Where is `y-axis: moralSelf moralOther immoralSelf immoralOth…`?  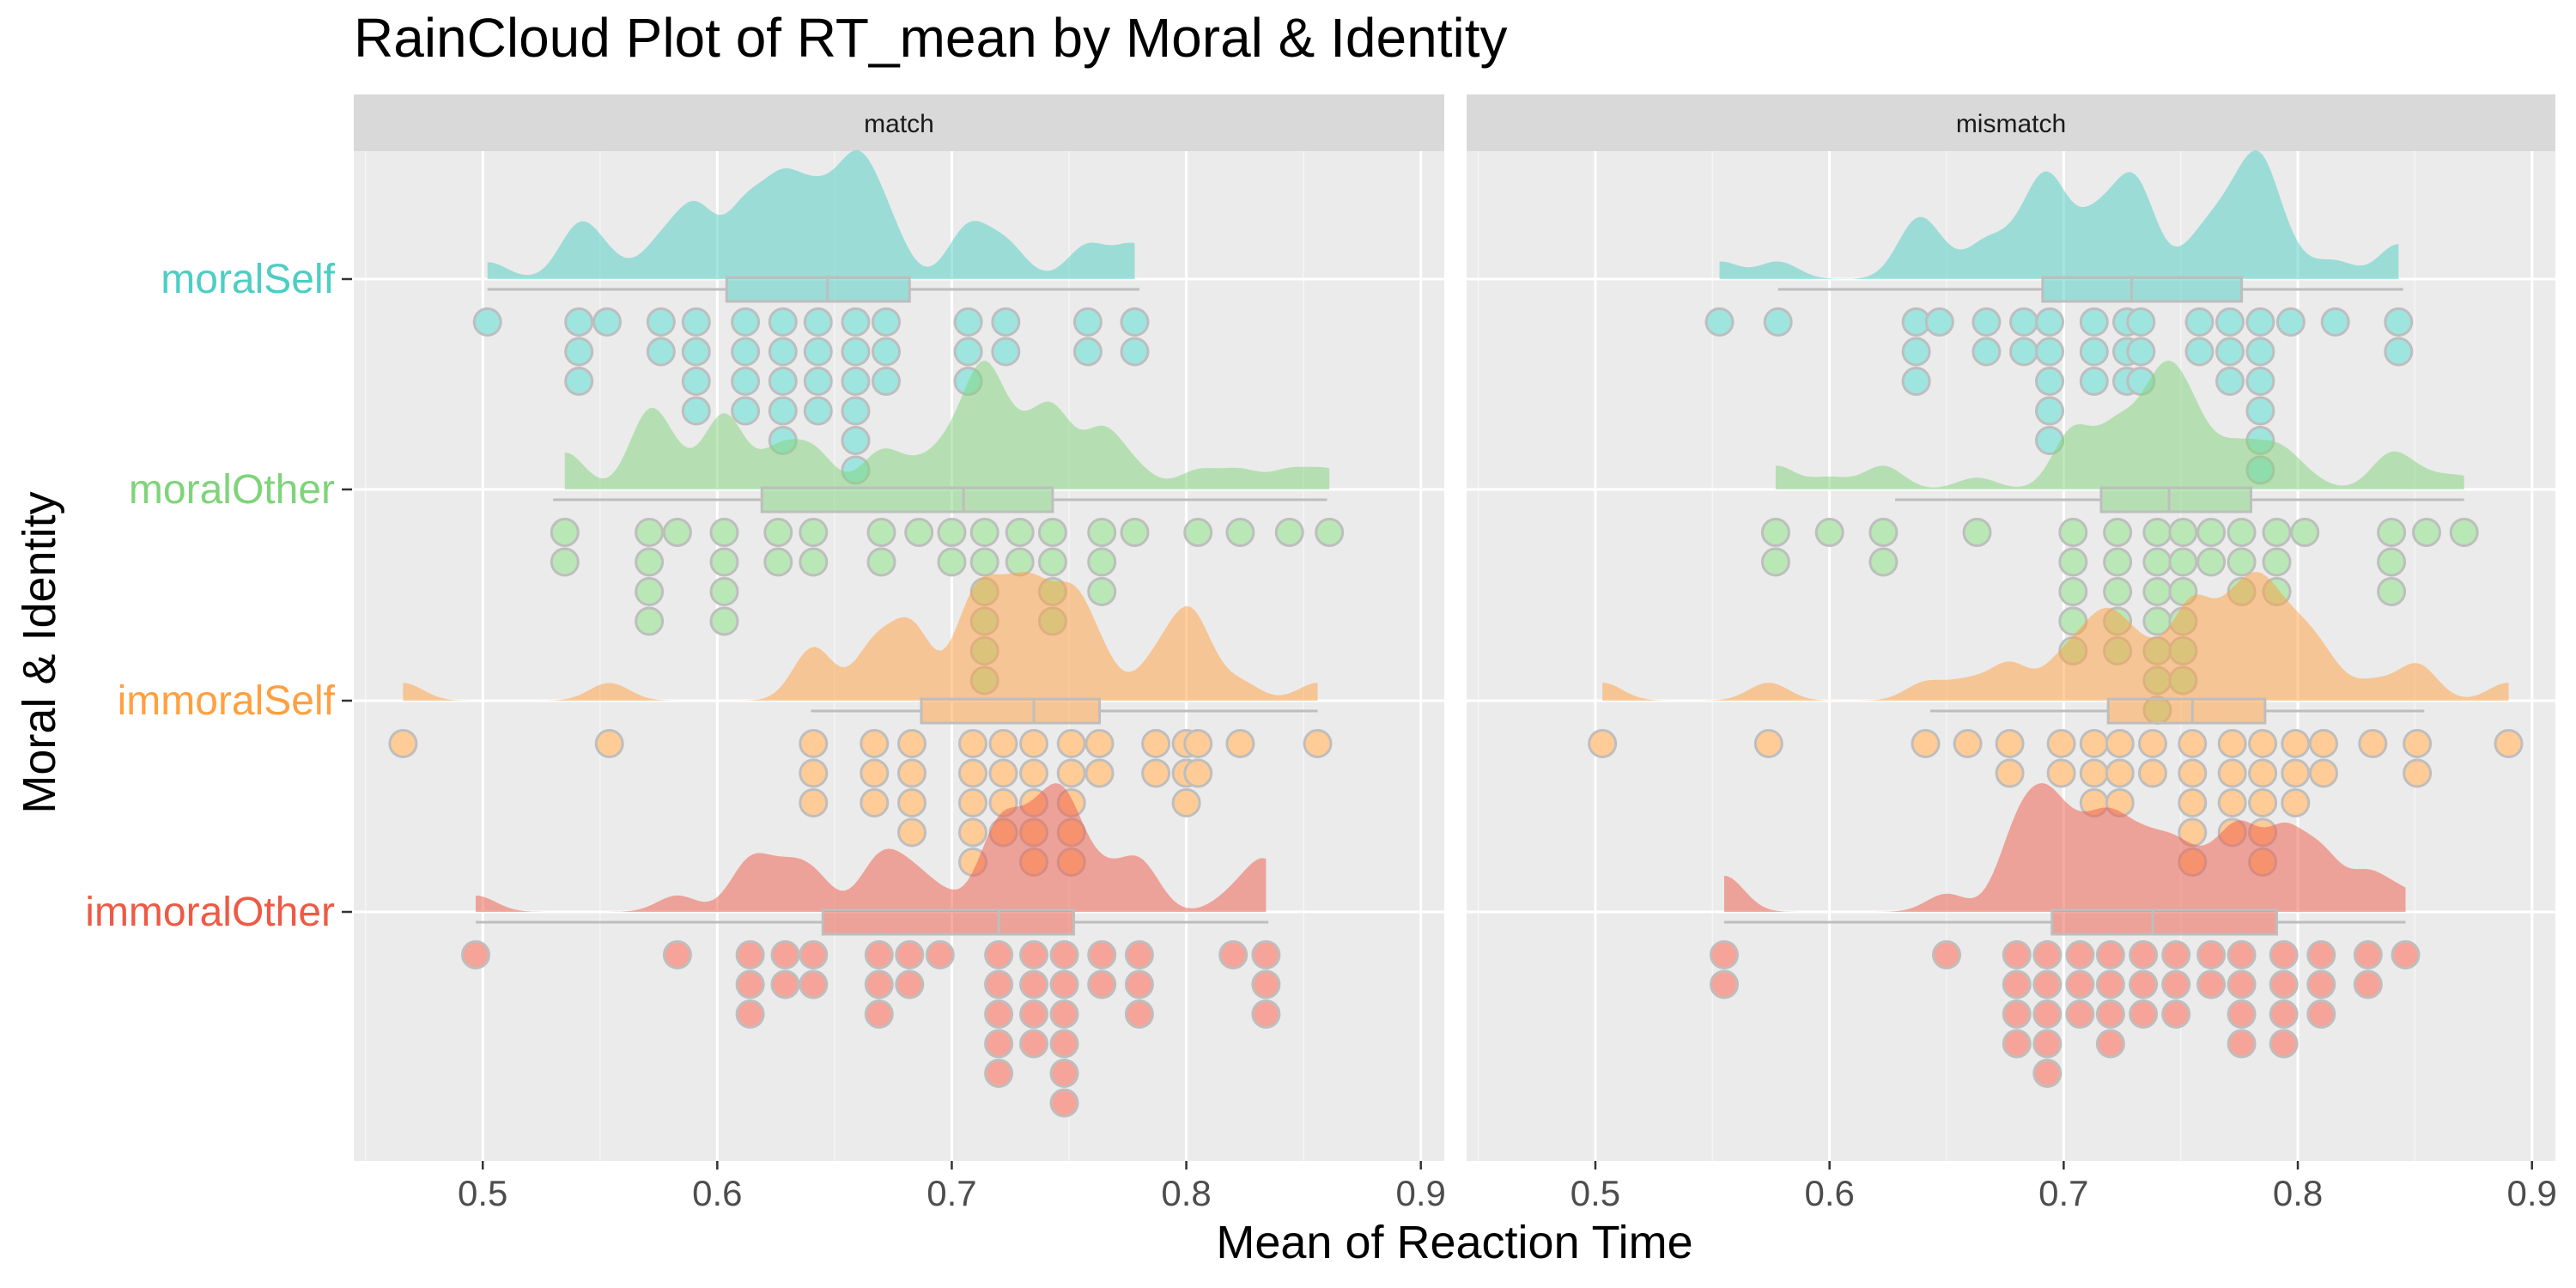
y-axis: moralSelf moralOther immoralSelf immoralOth… is located at coordinates (218, 596).